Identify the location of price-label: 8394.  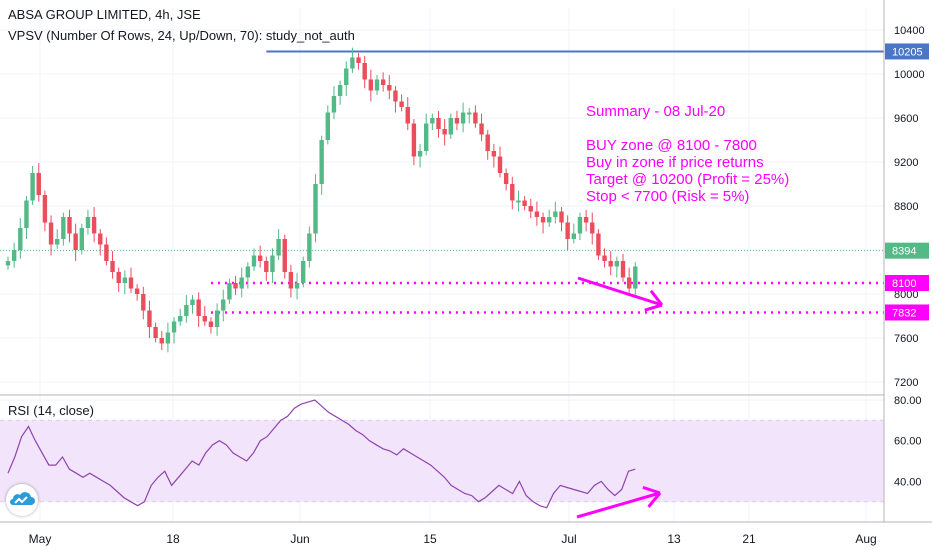
(904, 252).